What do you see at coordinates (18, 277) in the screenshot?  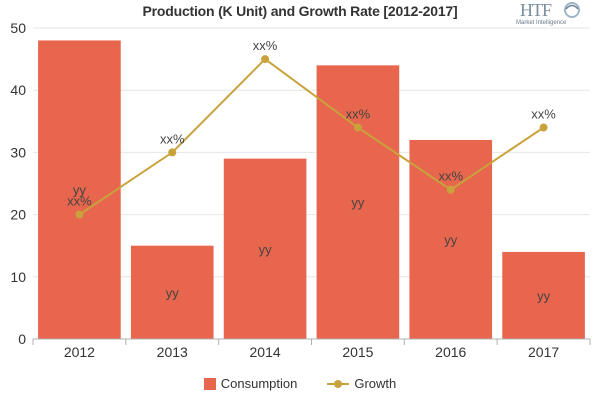 I see `y-tick-label: 10` at bounding box center [18, 277].